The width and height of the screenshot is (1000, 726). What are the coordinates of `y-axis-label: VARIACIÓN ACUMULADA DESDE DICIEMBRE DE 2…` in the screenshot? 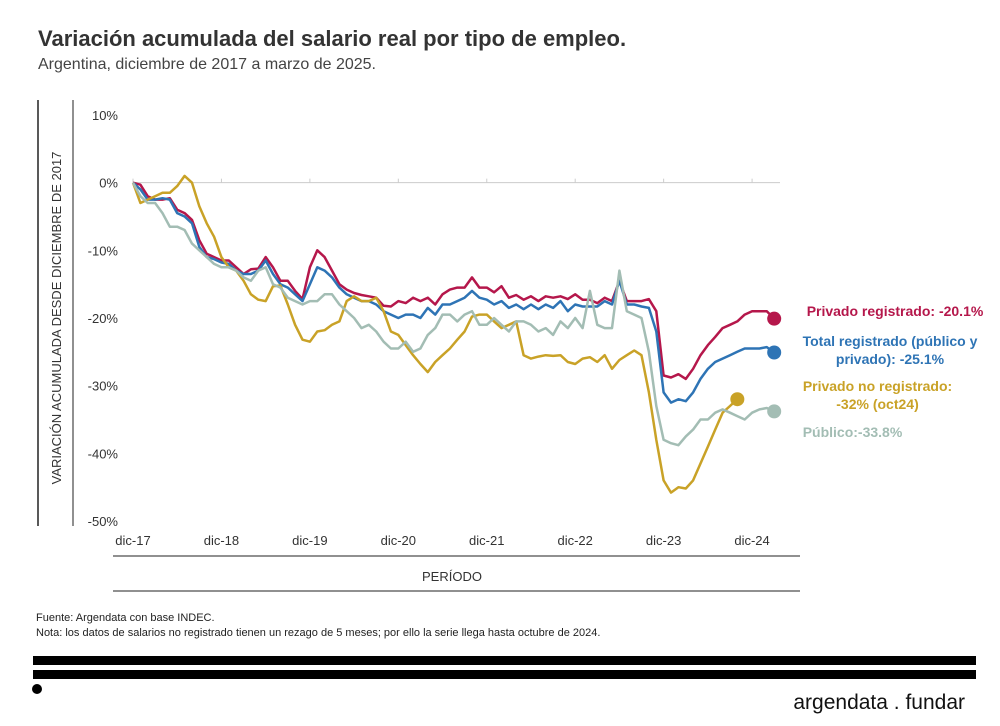 It's located at (56, 318).